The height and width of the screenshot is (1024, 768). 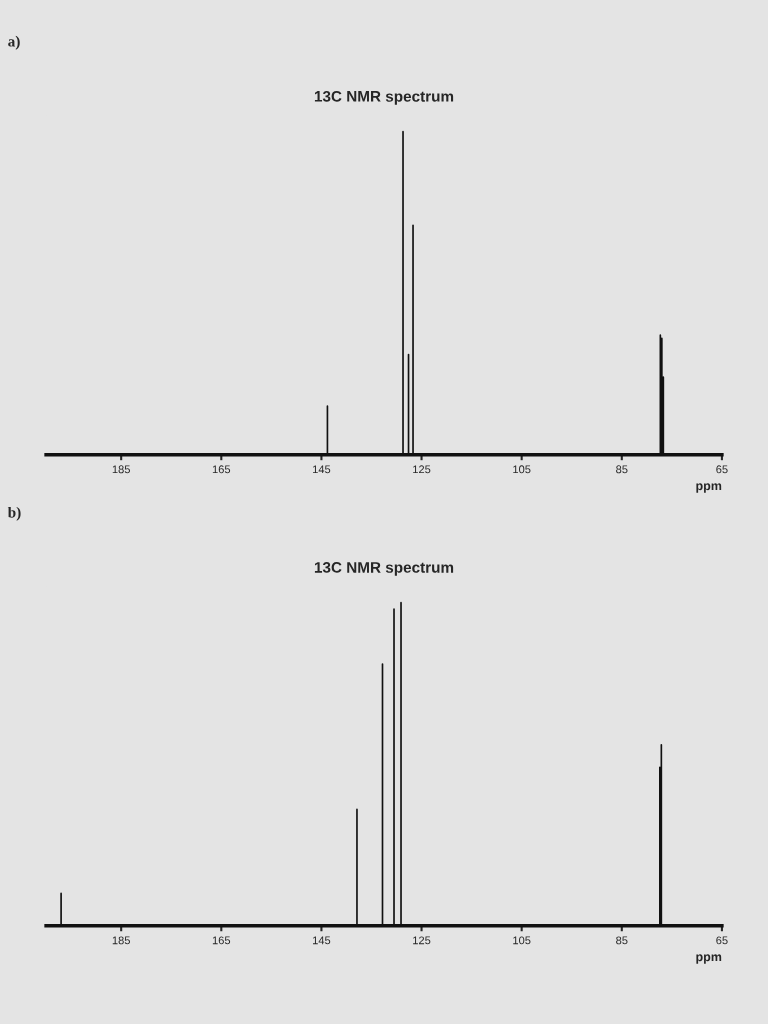 What do you see at coordinates (14, 513) in the screenshot?
I see `text: b)` at bounding box center [14, 513].